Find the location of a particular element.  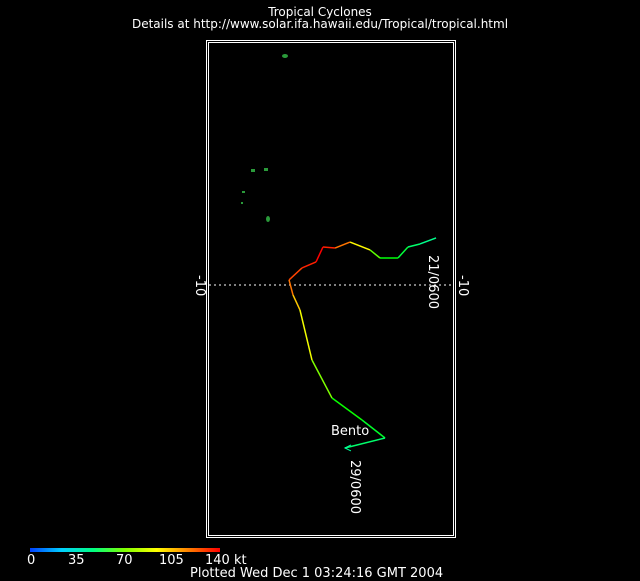

storm-name: Bento is located at coordinates (350, 431).